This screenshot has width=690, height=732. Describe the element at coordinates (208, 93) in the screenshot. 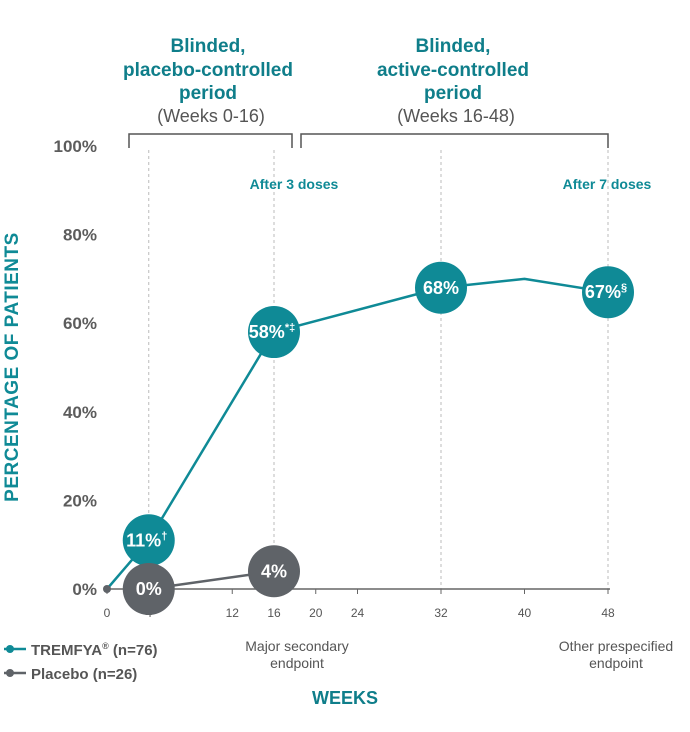

I see `period-1-title-line3: period` at that location.